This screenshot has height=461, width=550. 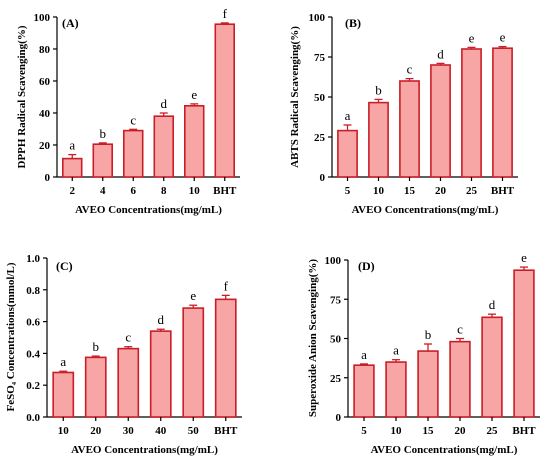 I want to click on y-tick-label: 80, so click(x=45, y=50).